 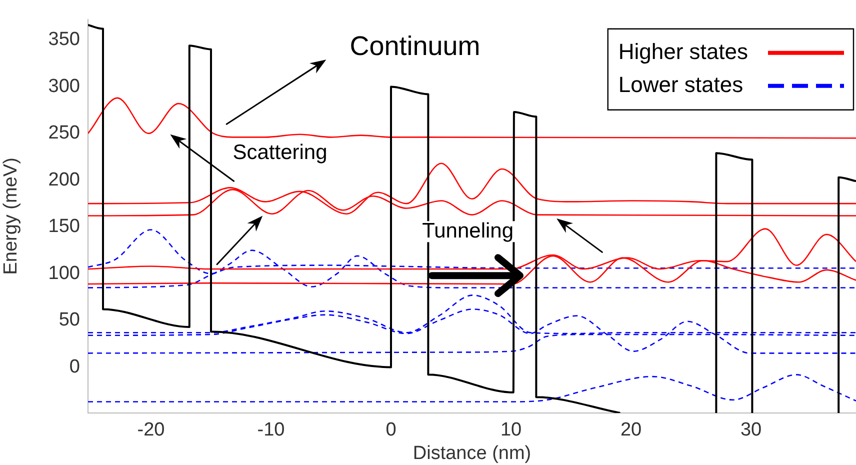 What do you see at coordinates (64, 39) in the screenshot?
I see `y-tick-label: 350` at bounding box center [64, 39].